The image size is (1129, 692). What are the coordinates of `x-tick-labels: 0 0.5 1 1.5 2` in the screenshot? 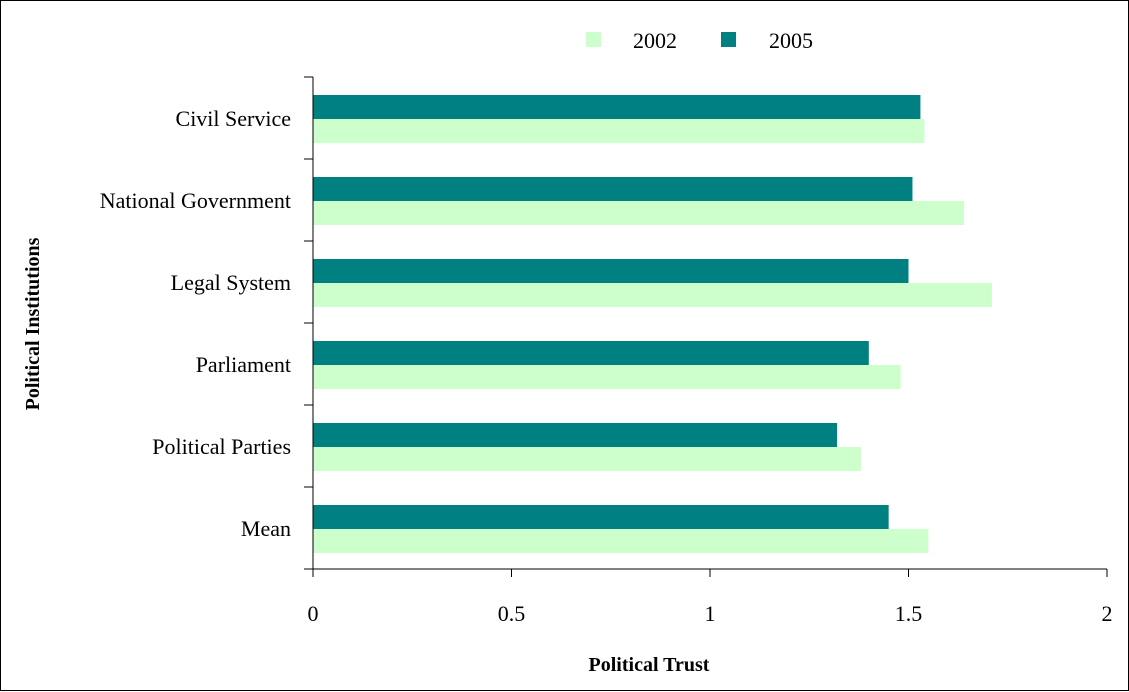 It's located at (710, 613).